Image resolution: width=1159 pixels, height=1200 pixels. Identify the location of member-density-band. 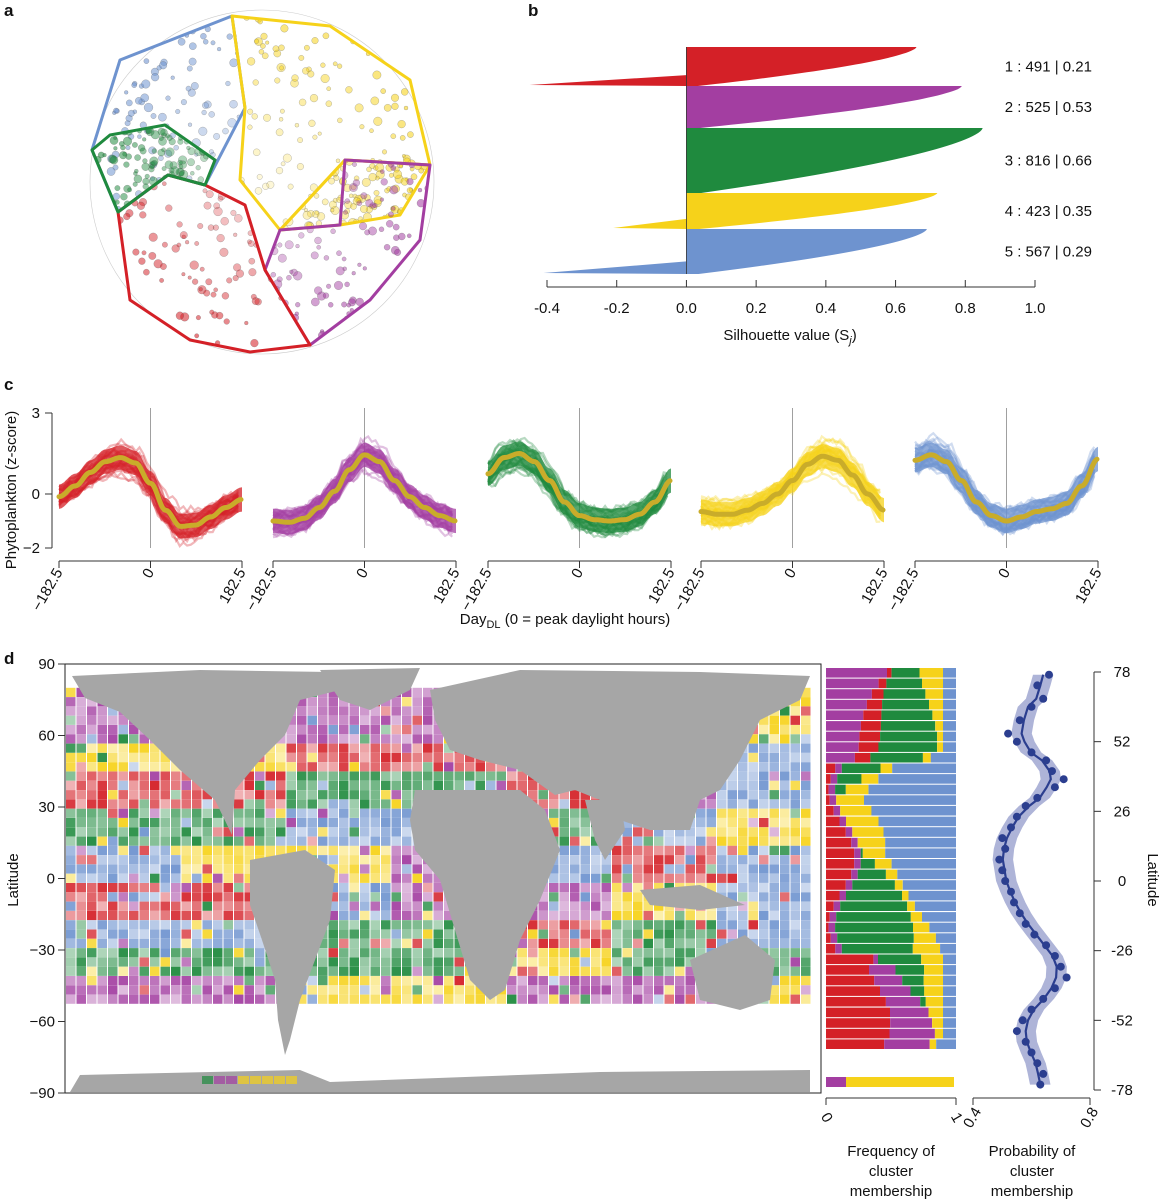
(579, 487).